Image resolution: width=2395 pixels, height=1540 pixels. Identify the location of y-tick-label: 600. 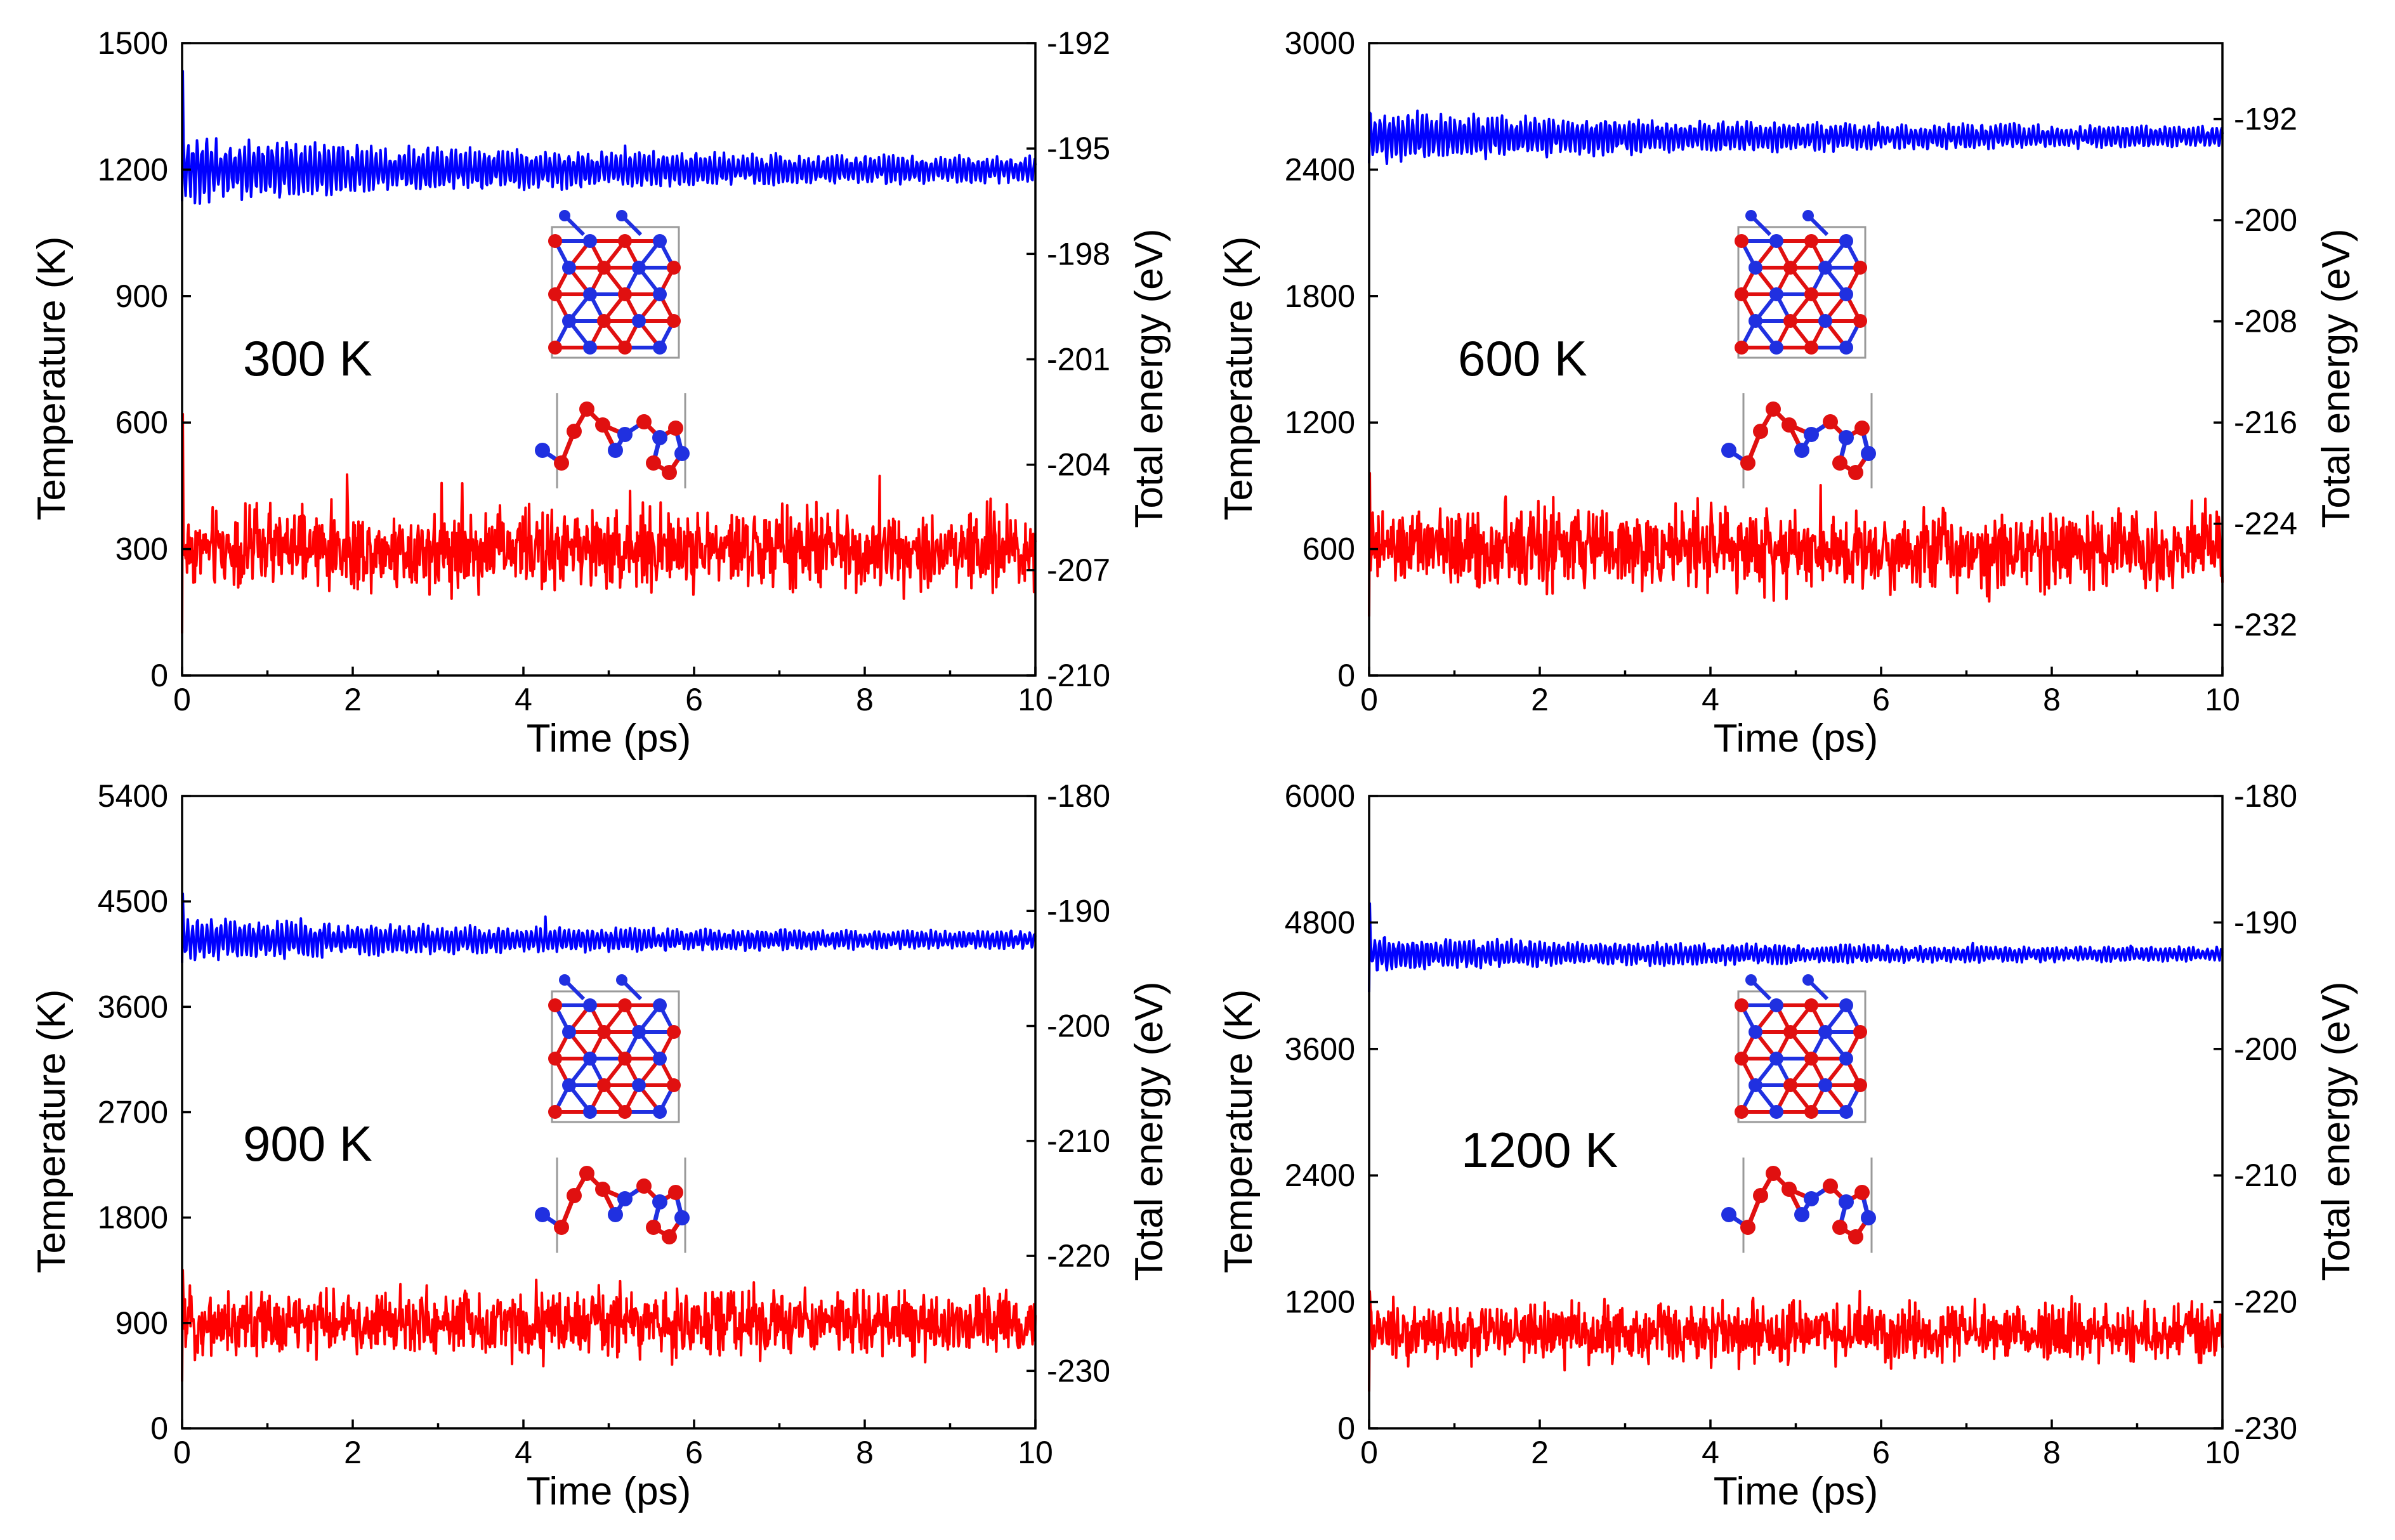
(141, 423).